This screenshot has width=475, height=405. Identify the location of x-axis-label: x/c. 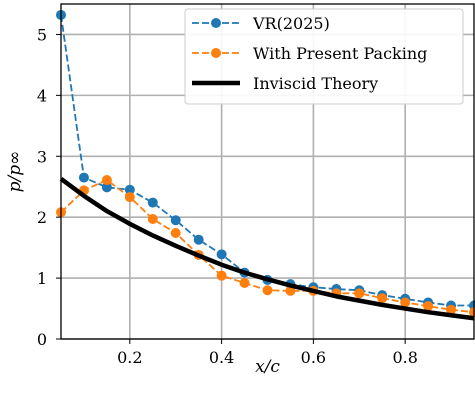
(267, 367).